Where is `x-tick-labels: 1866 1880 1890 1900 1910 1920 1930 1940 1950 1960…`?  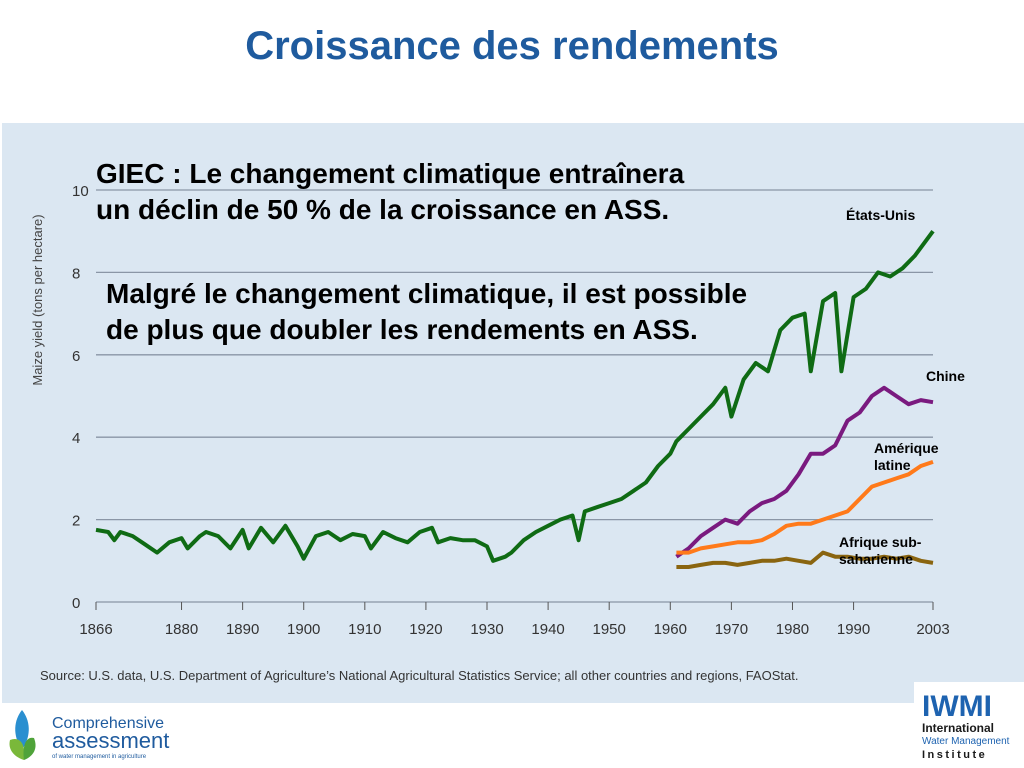
x-tick-labels: 1866 1880 1890 1900 1910 1920 1930 1940 1950 1960… is located at coordinates (514, 620).